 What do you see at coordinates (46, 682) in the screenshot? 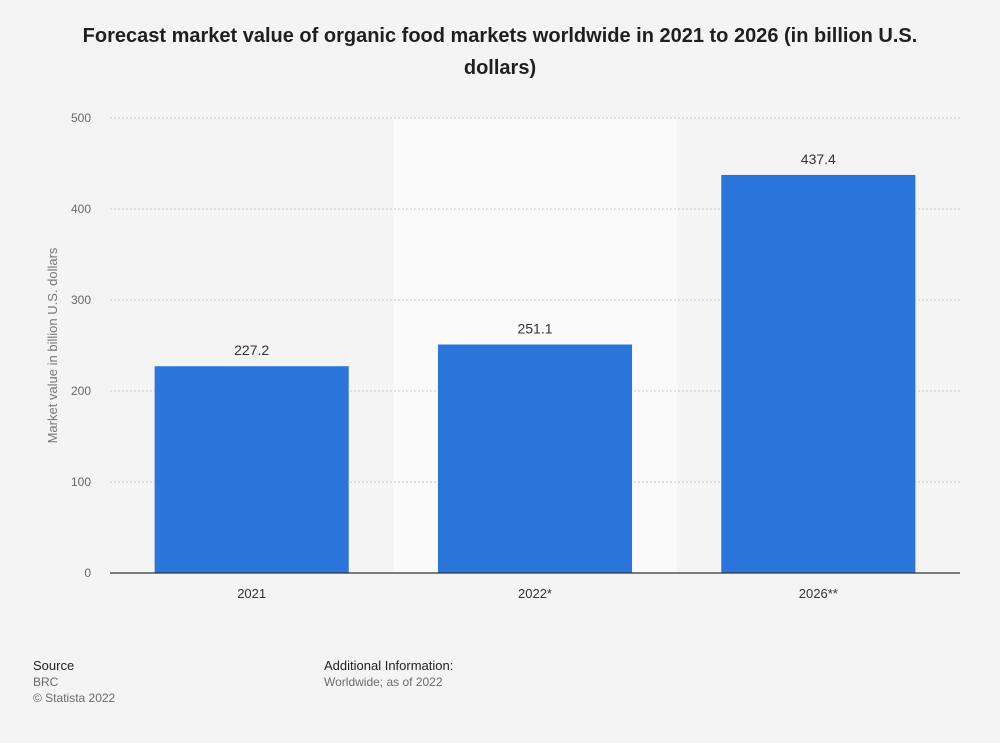
I see `source-name: BRC` at bounding box center [46, 682].